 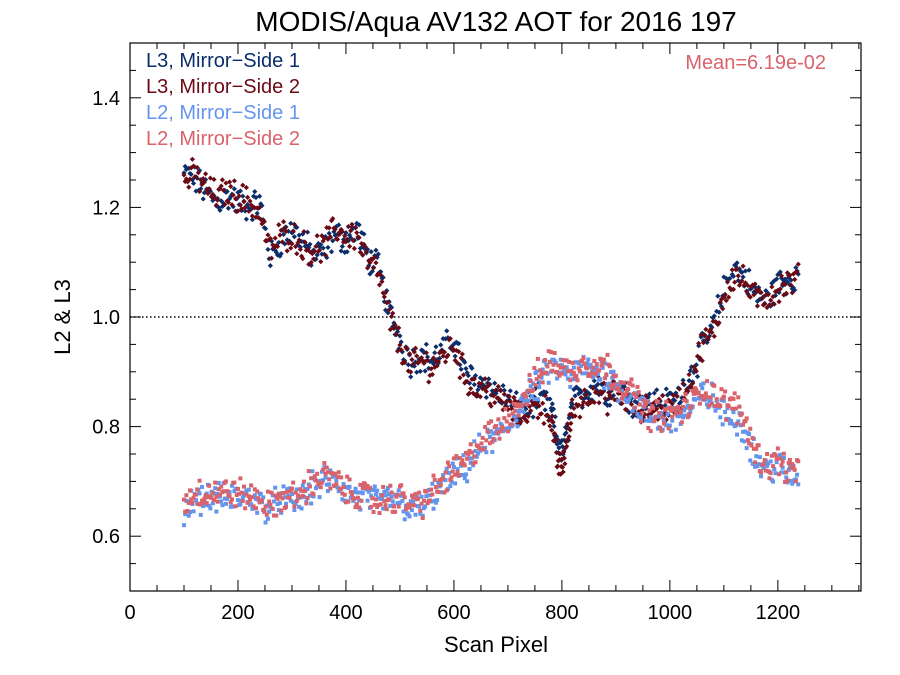 What do you see at coordinates (561, 613) in the screenshot?
I see `x-tick-label: 800` at bounding box center [561, 613].